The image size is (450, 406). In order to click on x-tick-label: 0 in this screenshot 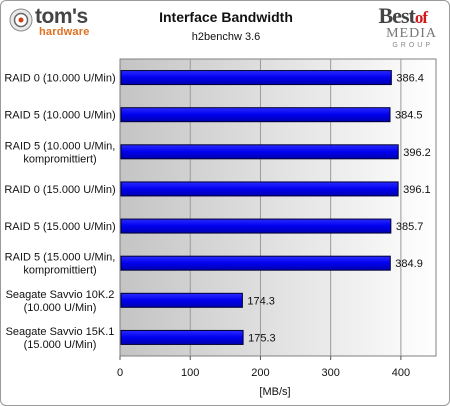, I will do `click(120, 373)`.